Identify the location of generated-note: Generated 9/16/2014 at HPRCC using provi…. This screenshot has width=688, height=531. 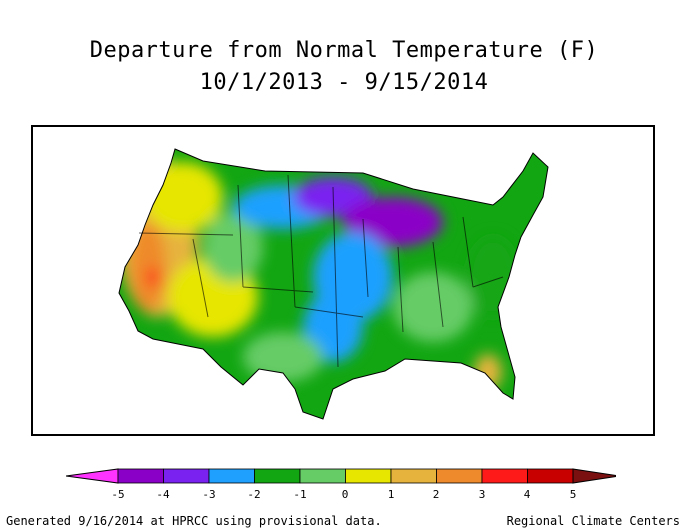
(194, 521).